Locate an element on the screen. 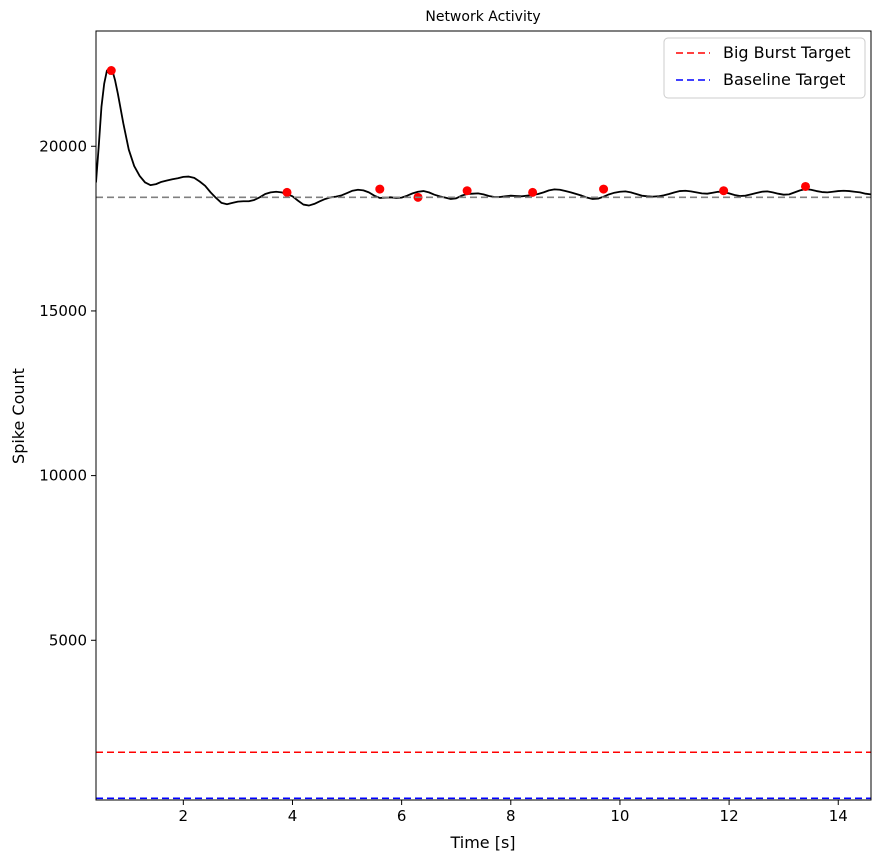 The image size is (880, 861). legend-label: Big Burst Target is located at coordinates (787, 52).